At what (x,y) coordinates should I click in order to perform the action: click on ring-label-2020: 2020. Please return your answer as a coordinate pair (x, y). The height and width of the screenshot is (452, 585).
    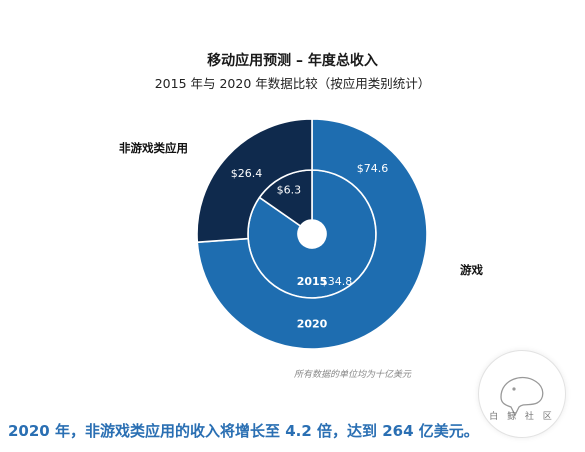
    Looking at the image, I should click on (312, 324).